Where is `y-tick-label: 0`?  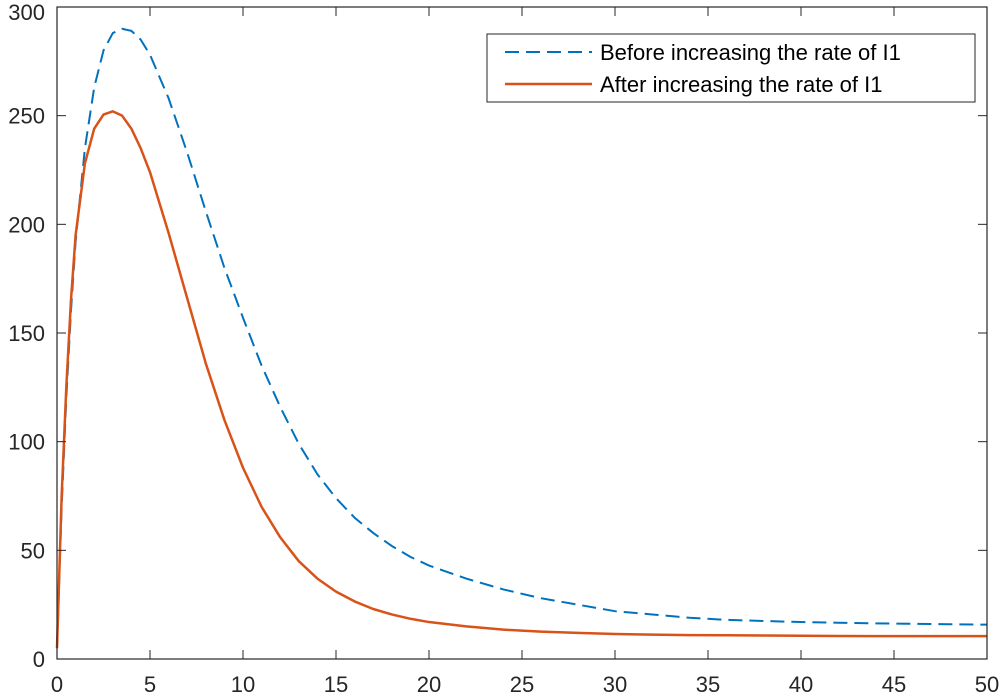
y-tick-label: 0 is located at coordinates (39, 659).